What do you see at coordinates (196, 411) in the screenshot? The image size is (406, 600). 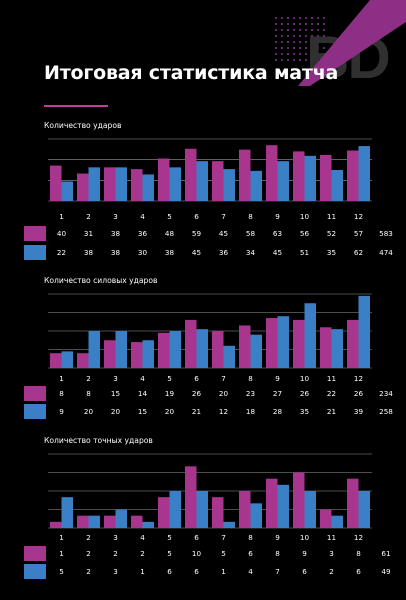 I see `value-label: 21` at bounding box center [196, 411].